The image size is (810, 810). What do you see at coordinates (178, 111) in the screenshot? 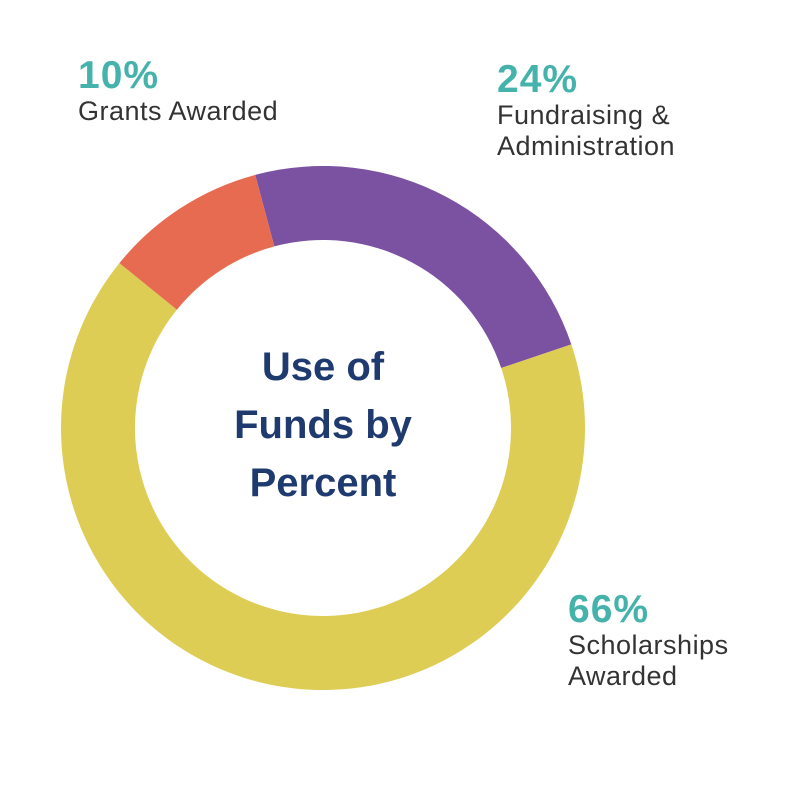
I see `data-label-grants-line-1: Grants Awarded` at bounding box center [178, 111].